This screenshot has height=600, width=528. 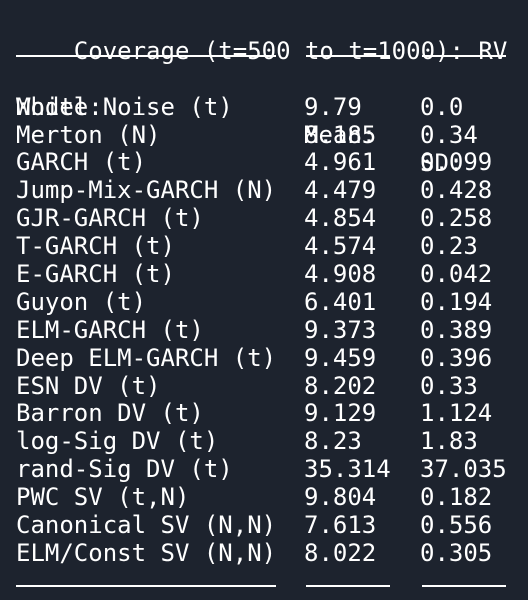 I want to click on cell-model: GARCH (t), so click(x=81, y=162).